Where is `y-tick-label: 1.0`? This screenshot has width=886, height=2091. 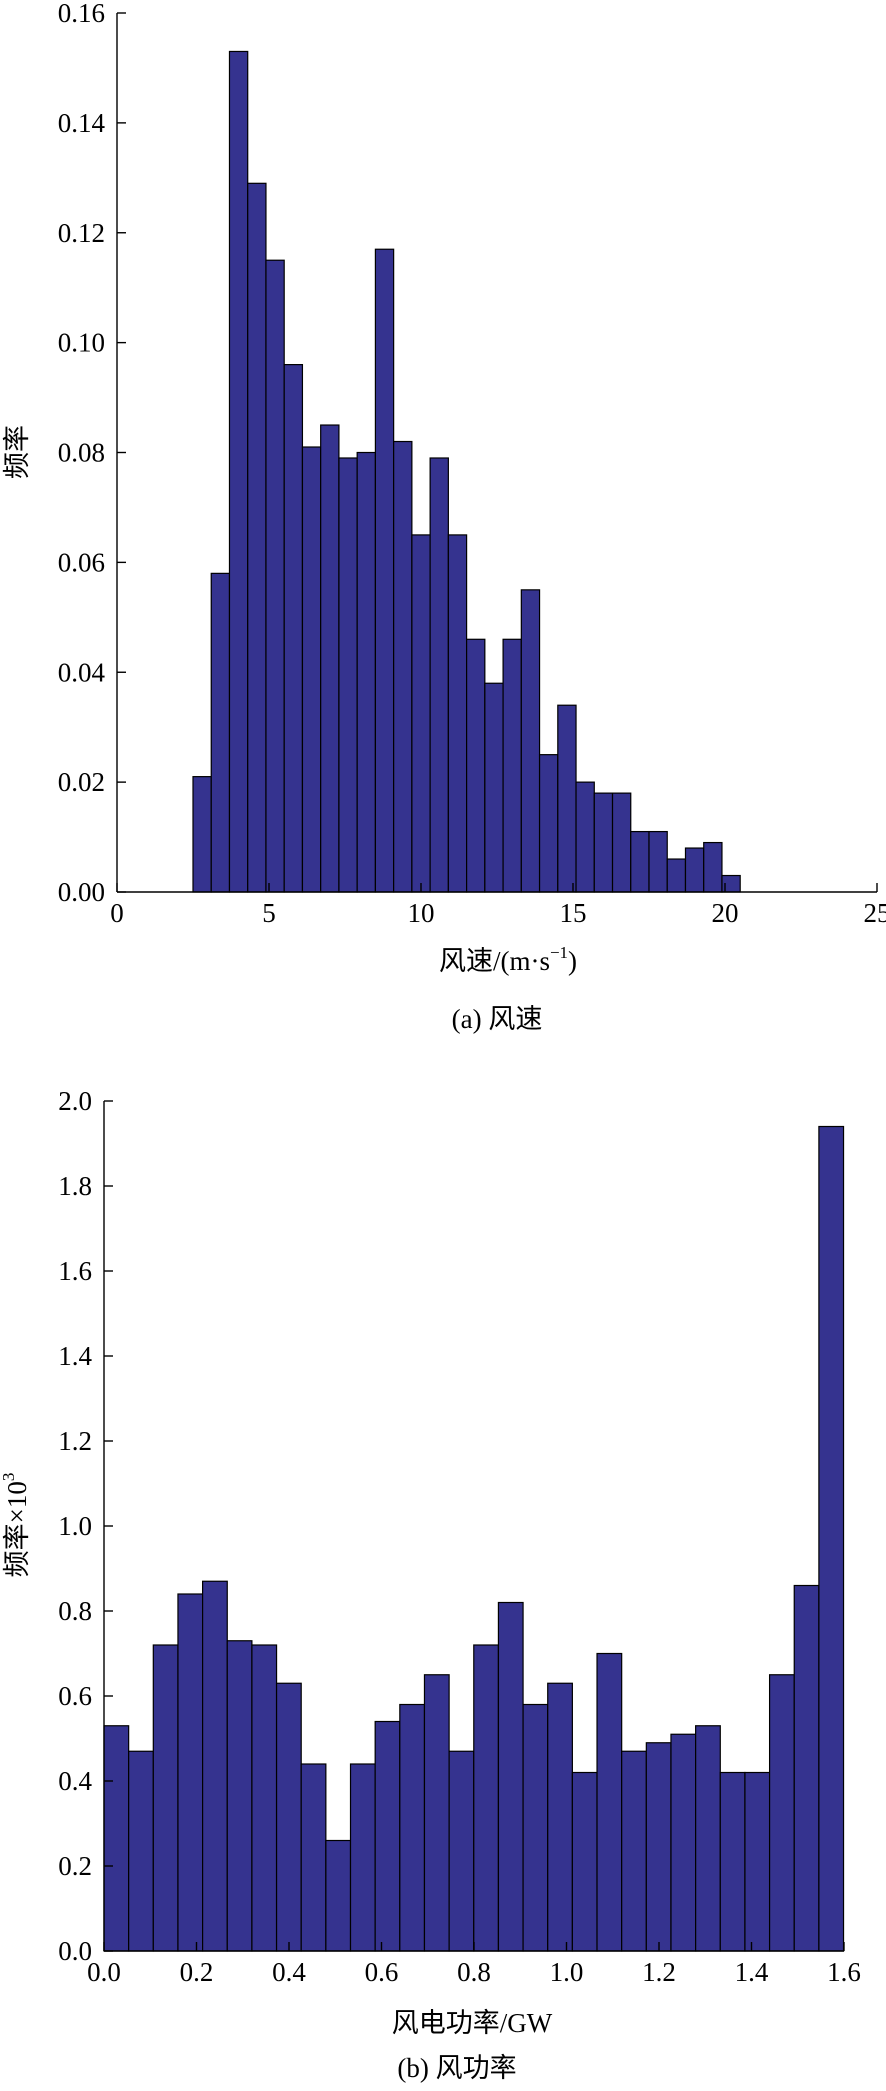 y-tick-label: 1.0 is located at coordinates (75, 1526).